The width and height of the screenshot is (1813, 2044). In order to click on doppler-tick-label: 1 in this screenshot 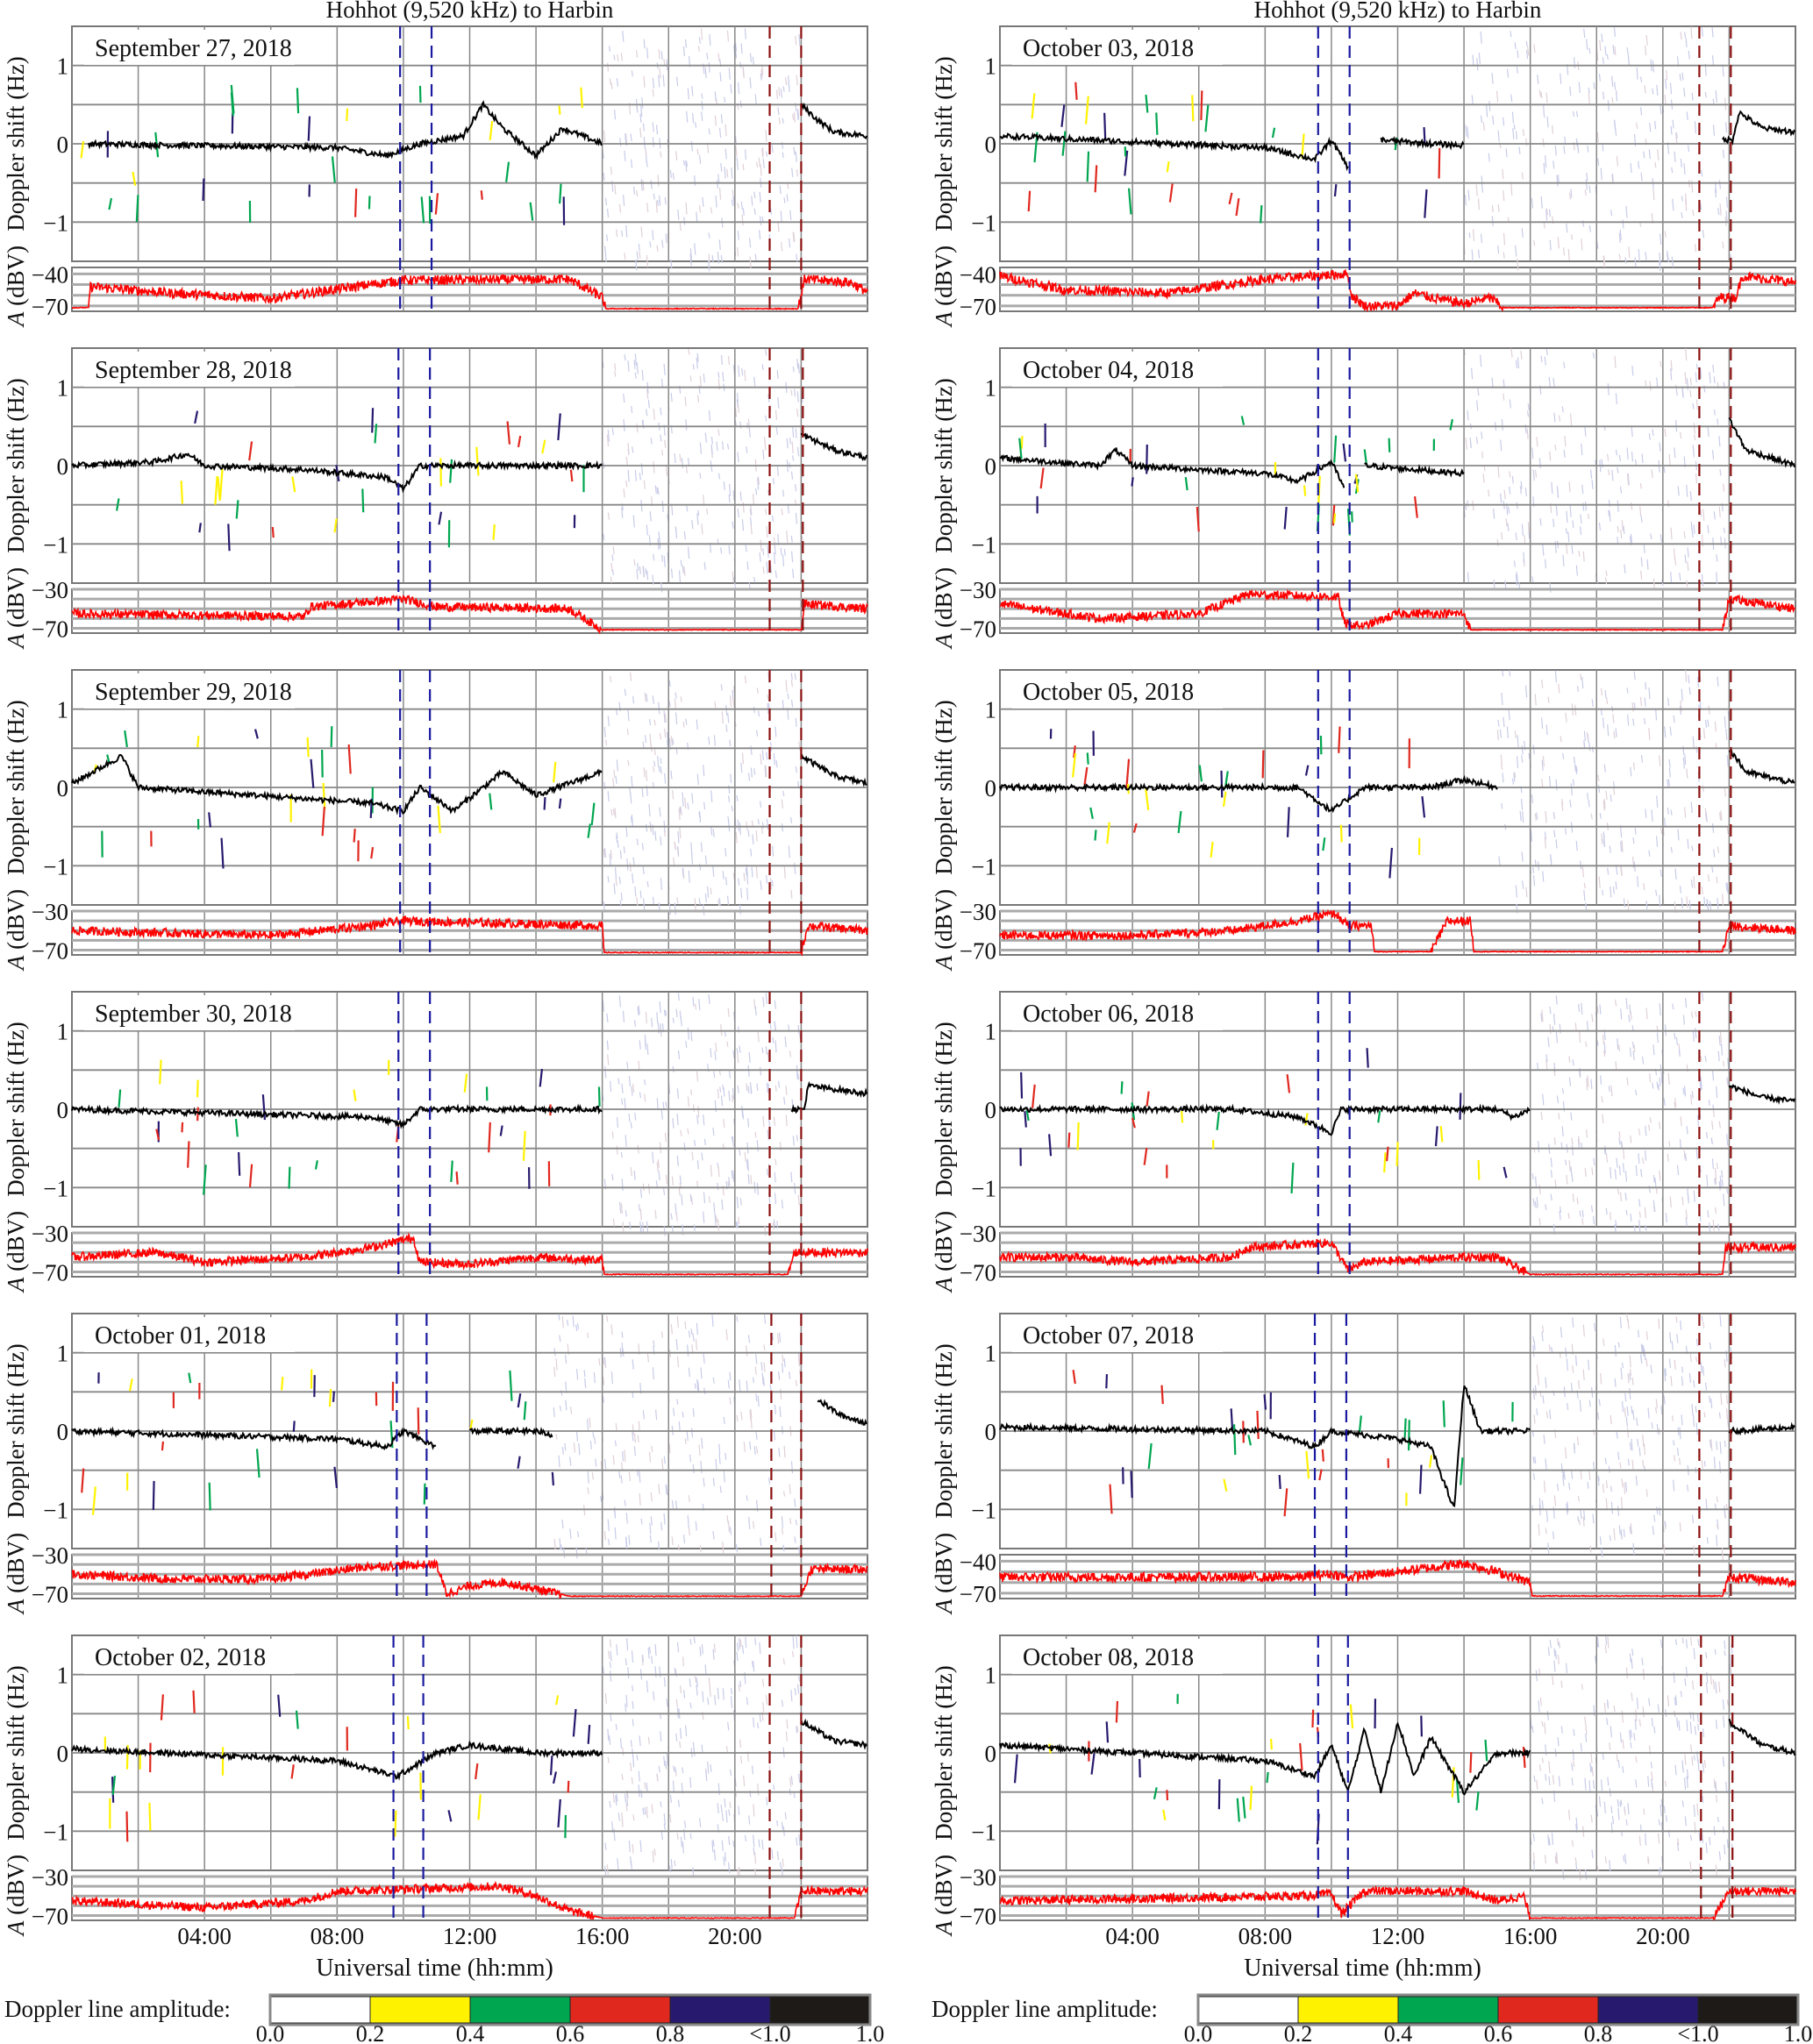, I will do `click(63, 1676)`.